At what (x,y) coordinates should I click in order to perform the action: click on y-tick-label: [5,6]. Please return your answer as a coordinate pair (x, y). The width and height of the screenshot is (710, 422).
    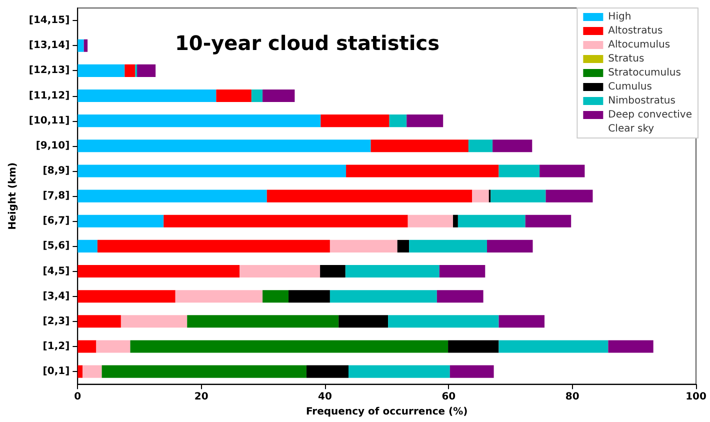
    Looking at the image, I should click on (56, 246).